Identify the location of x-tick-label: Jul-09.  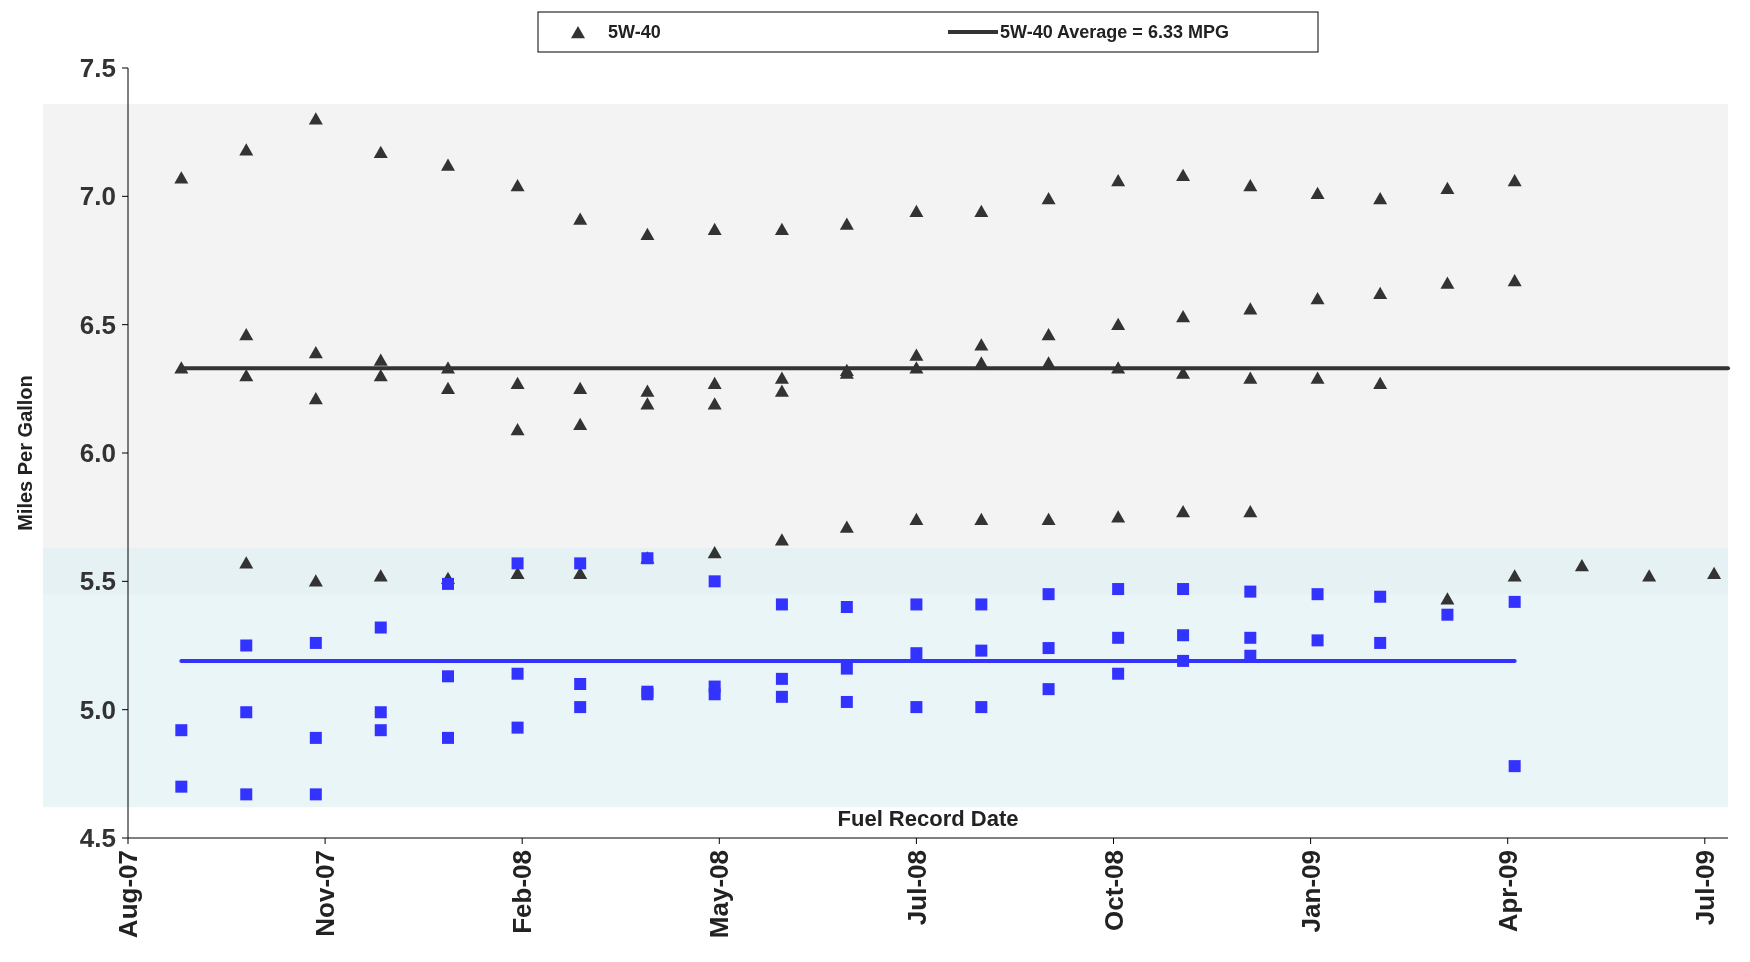
(1704, 888).